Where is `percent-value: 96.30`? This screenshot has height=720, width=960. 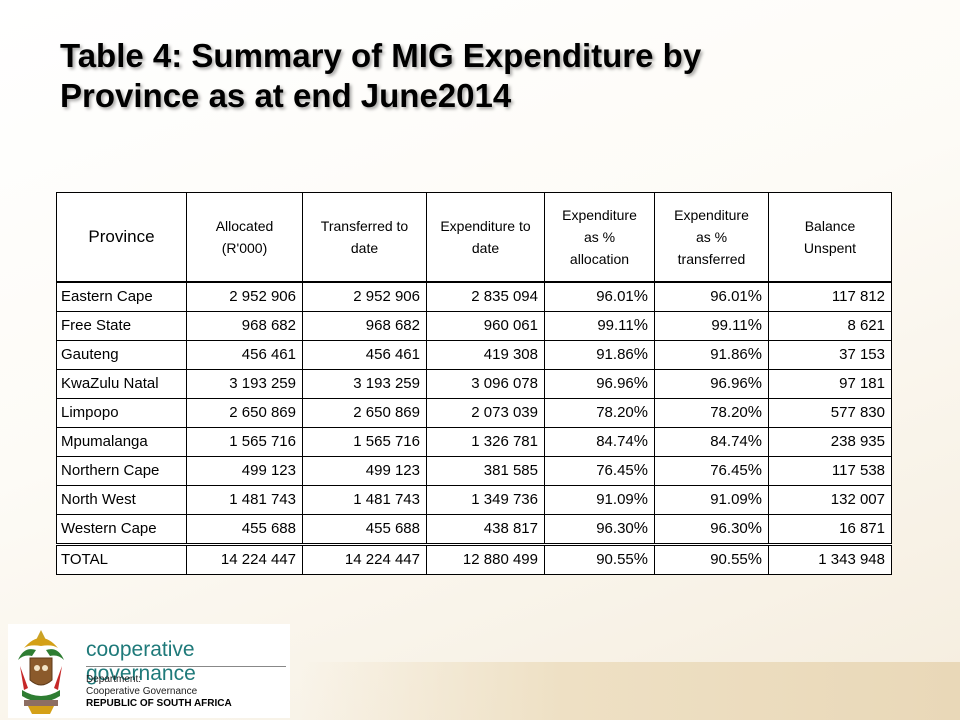 percent-value: 96.30 is located at coordinates (615, 528).